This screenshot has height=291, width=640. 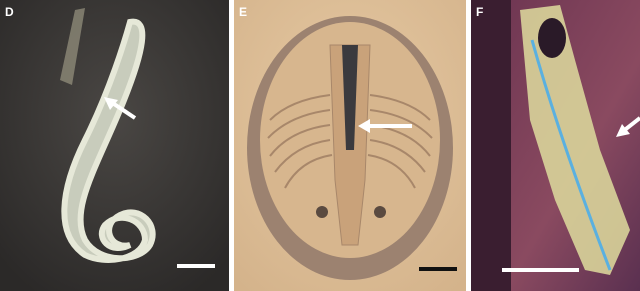 What do you see at coordinates (108, 140) in the screenshot?
I see `fossil` at bounding box center [108, 140].